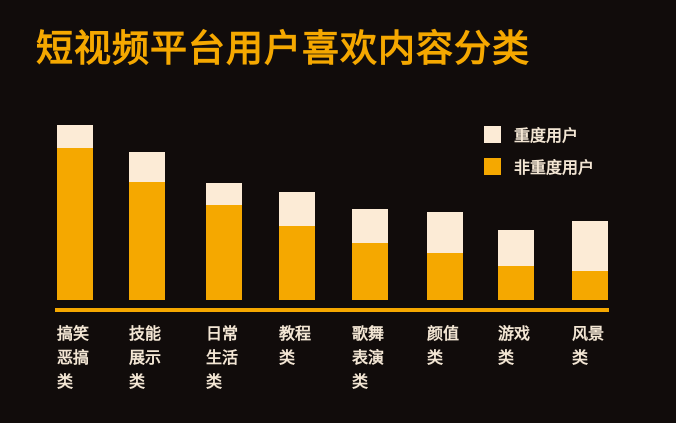 This screenshot has height=423, width=676. I want to click on category-label: 教程类, so click(295, 345).